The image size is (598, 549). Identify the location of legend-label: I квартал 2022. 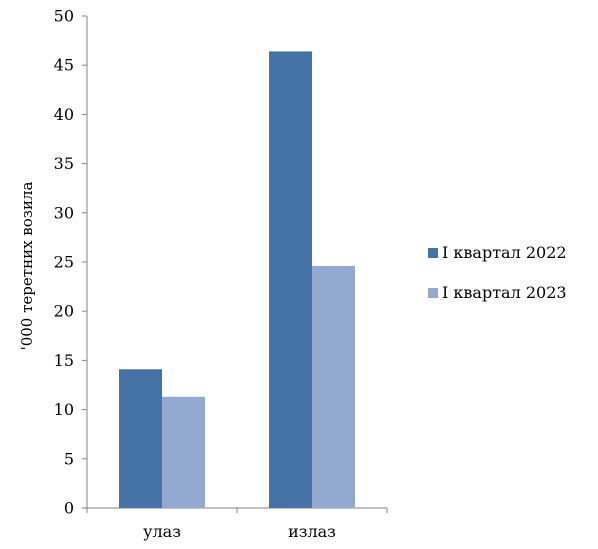
(504, 252).